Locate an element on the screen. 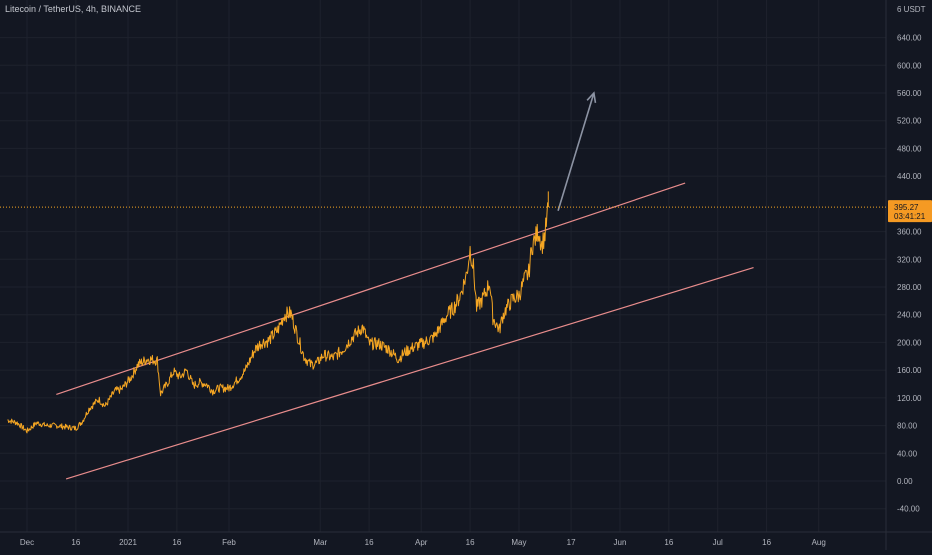  x-tick-label: Feb is located at coordinates (229, 542).